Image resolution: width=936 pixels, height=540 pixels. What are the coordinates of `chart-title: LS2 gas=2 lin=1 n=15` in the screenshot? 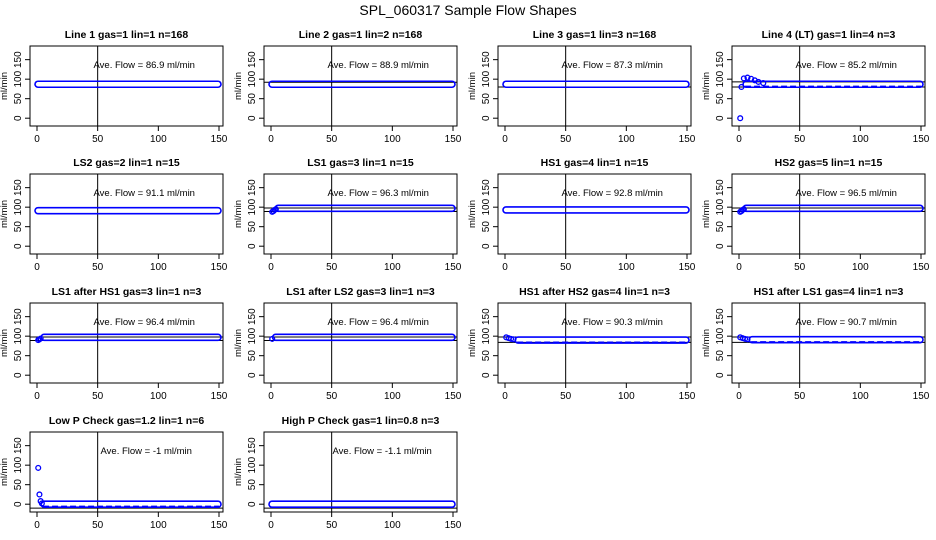 It's located at (126, 163).